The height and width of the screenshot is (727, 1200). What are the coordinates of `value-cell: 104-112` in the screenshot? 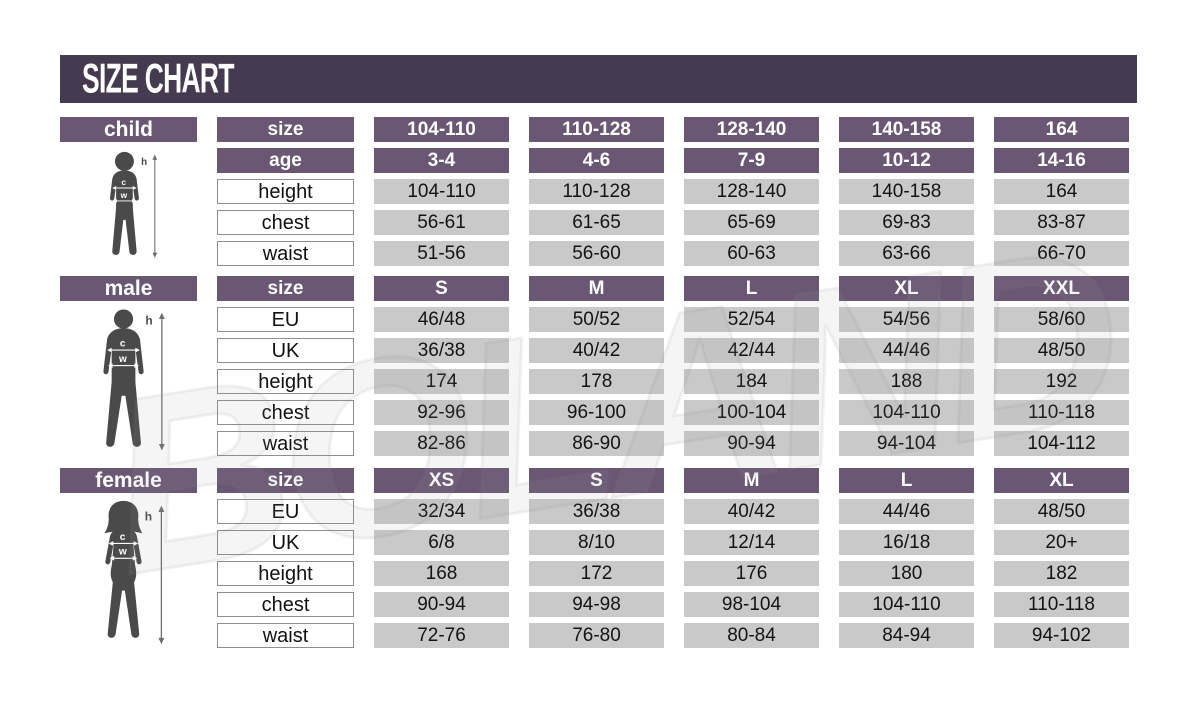 It's located at (1061, 443).